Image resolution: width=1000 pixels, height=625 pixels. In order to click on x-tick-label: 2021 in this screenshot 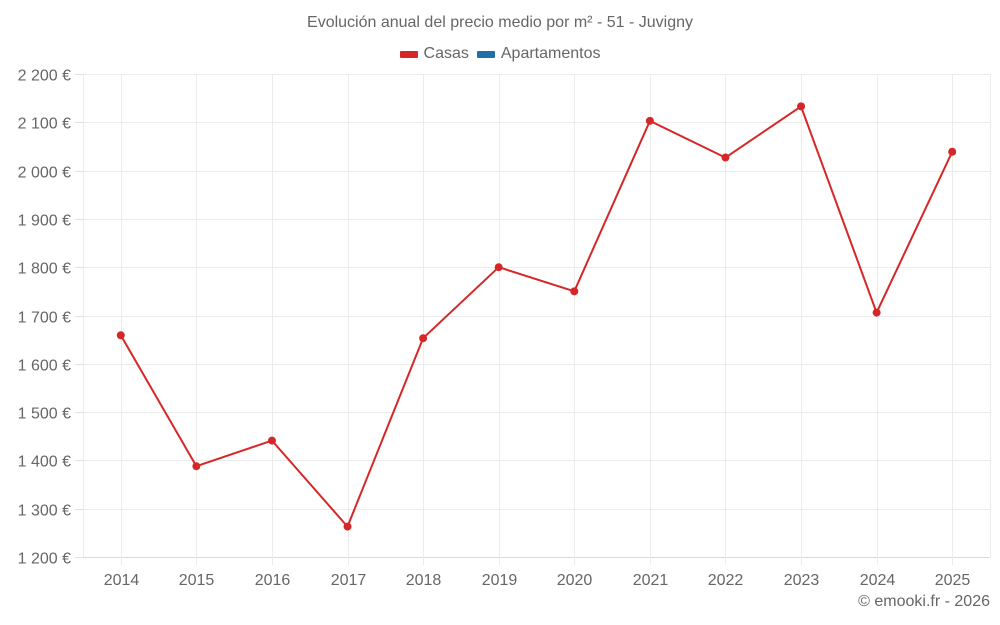, I will do `click(651, 580)`.